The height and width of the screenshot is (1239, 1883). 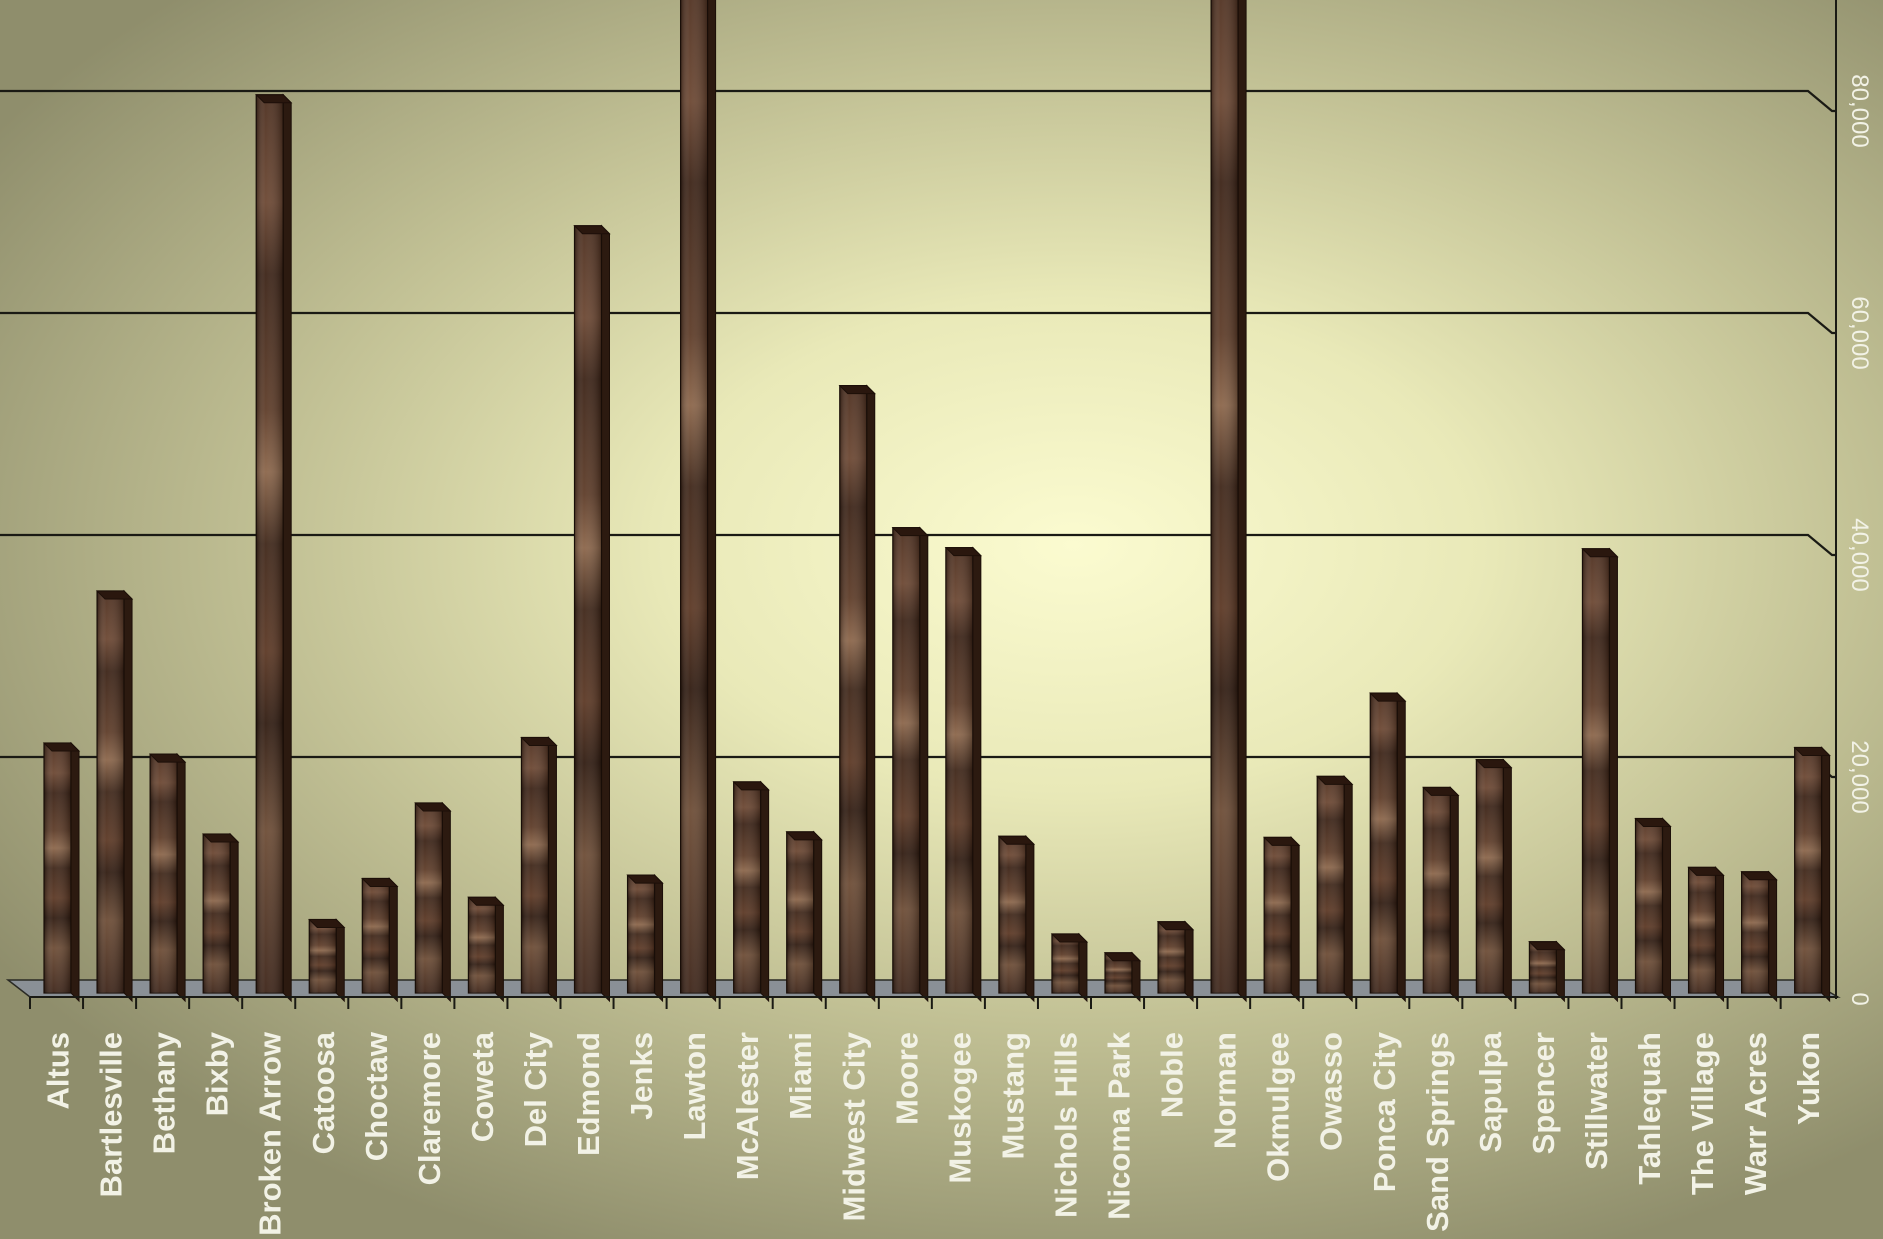 What do you see at coordinates (1225, 1090) in the screenshot?
I see `category-label: Norman` at bounding box center [1225, 1090].